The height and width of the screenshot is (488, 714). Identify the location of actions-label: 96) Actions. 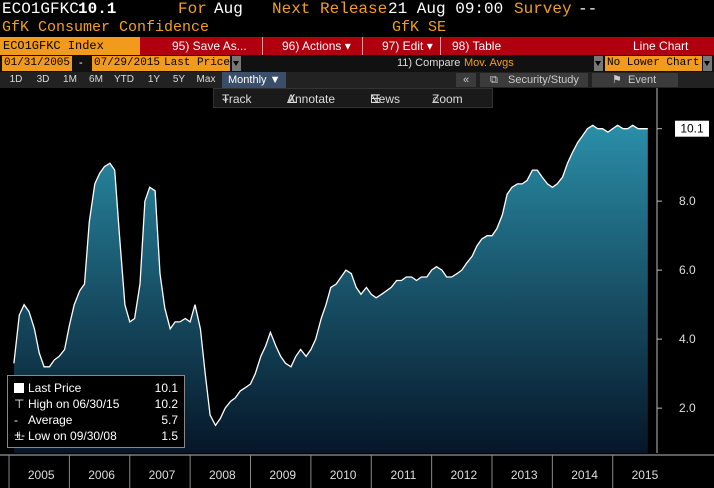
(312, 46).